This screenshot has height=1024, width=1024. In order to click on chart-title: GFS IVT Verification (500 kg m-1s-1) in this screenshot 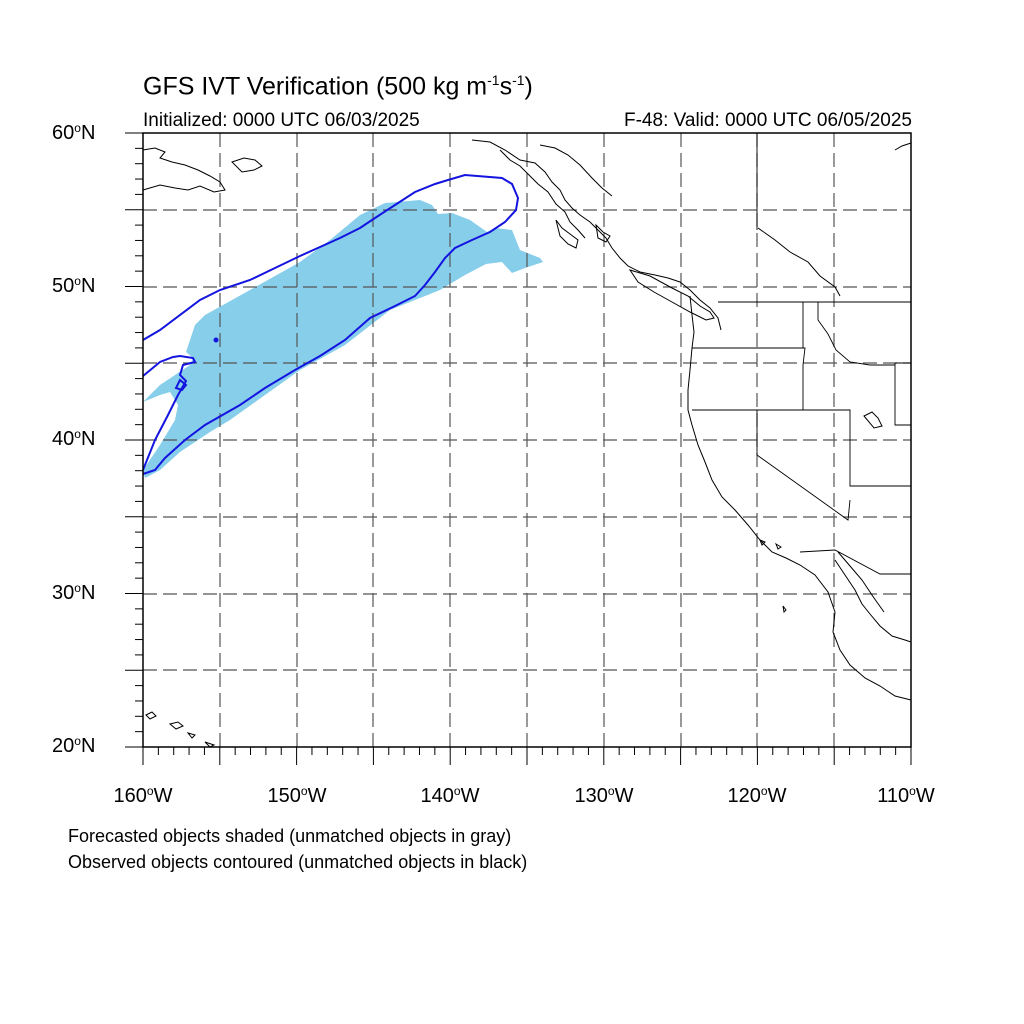, I will do `click(338, 86)`.